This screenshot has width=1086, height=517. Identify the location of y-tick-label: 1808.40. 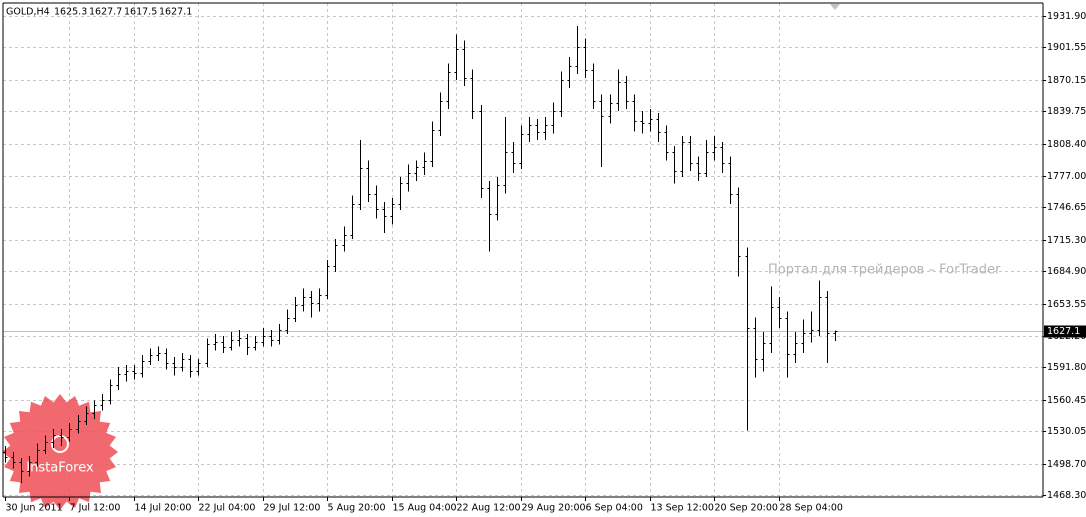
(1066, 144).